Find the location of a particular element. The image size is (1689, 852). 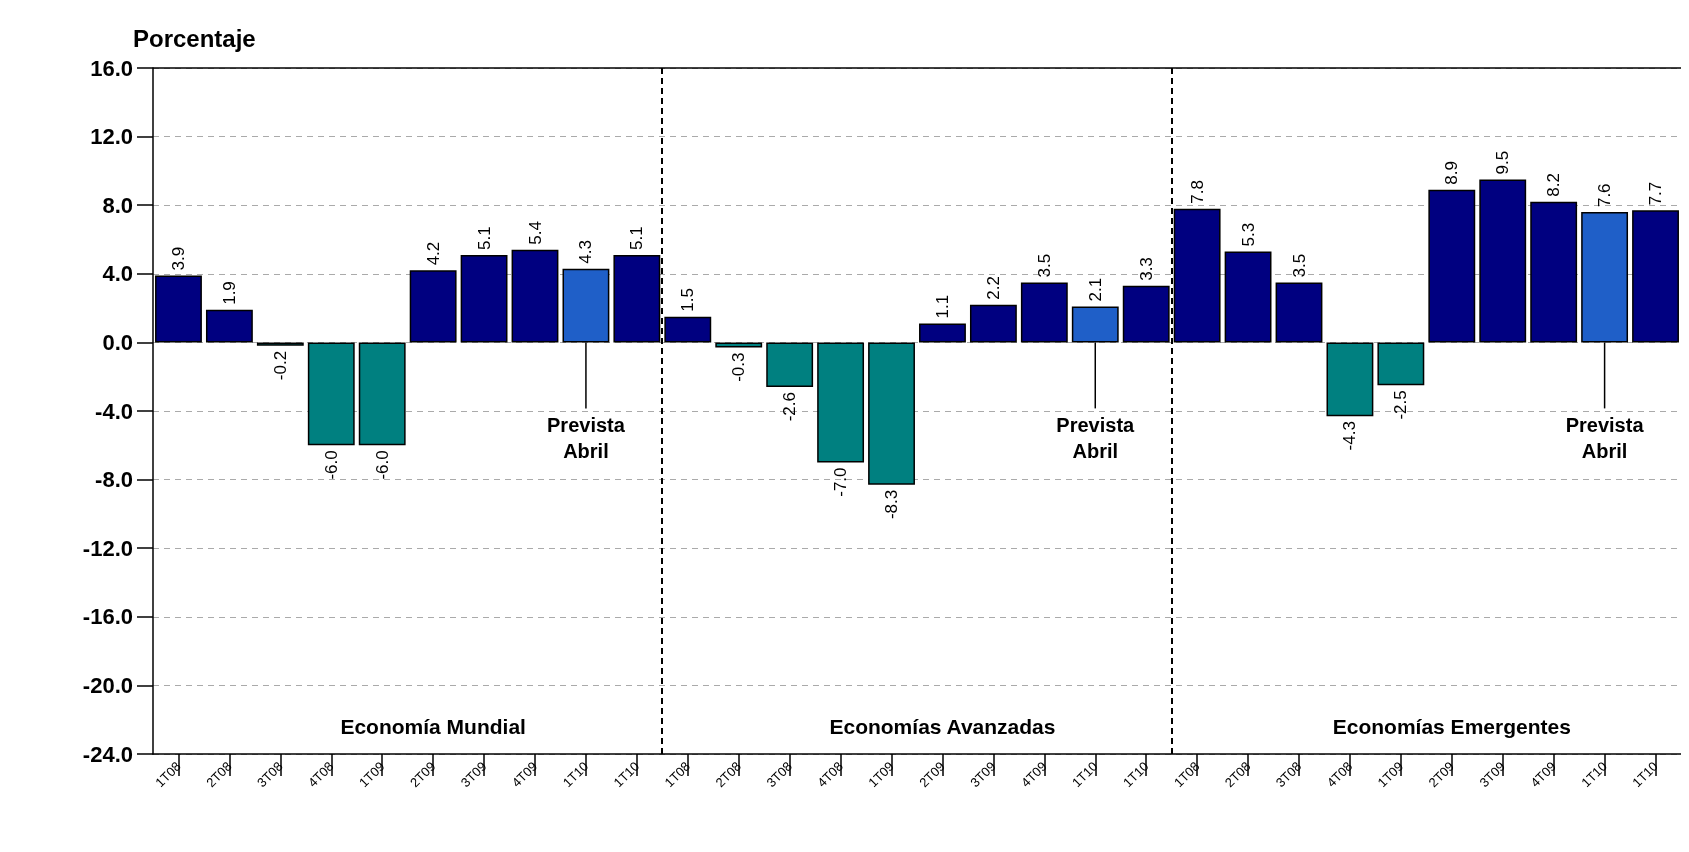

y-tick-label: -8.0 is located at coordinates (114, 480).